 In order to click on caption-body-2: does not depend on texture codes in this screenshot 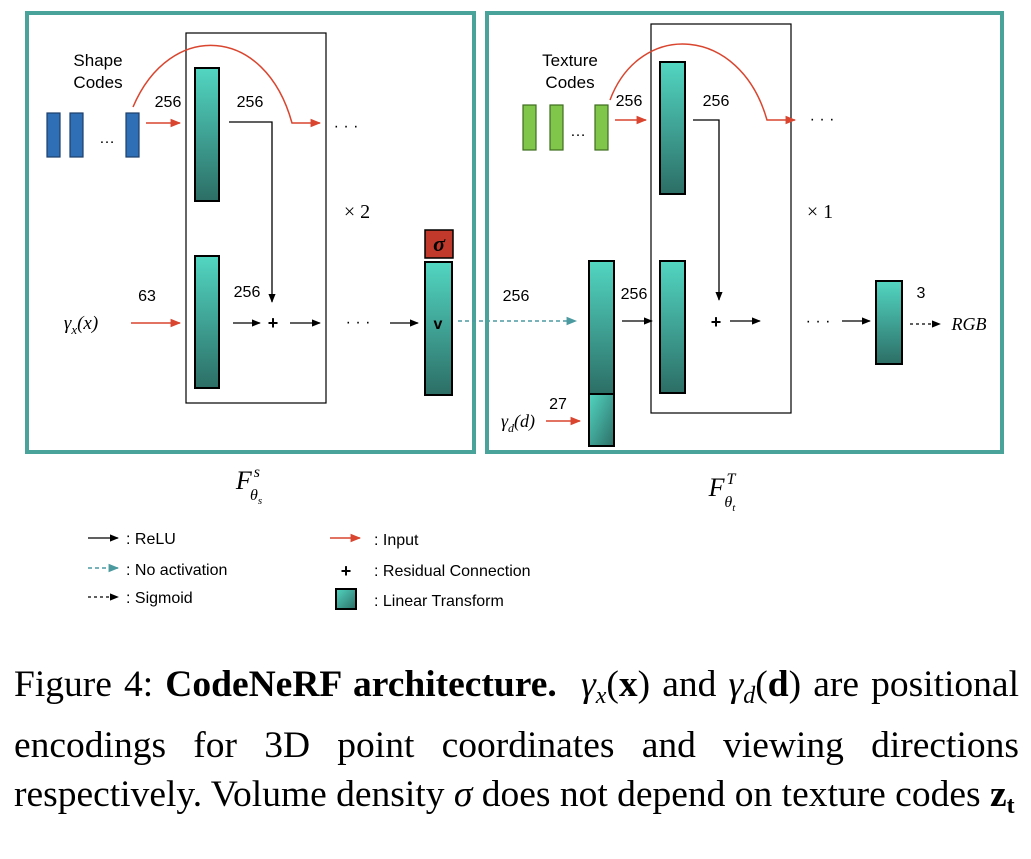, I will do `click(731, 794)`.